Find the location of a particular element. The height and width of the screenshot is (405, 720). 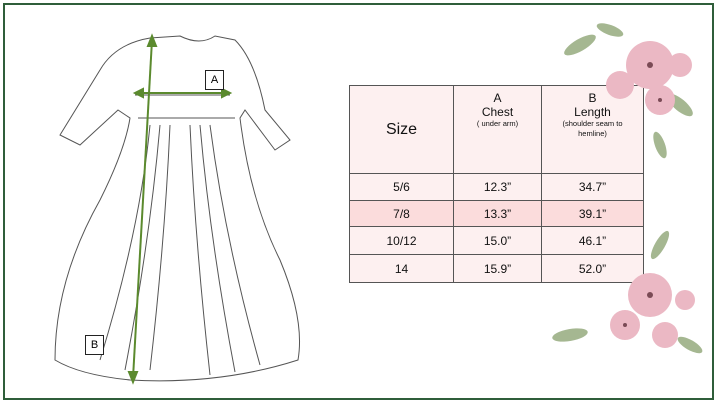

cell-chest: 13.3” is located at coordinates (497, 213).